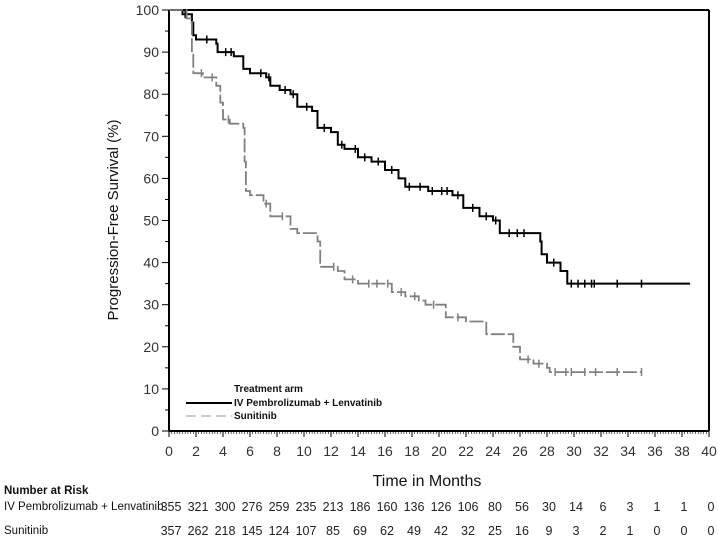 Image resolution: width=718 pixels, height=549 pixels. Describe the element at coordinates (466, 451) in the screenshot. I see `x-tick-label: 22` at that location.